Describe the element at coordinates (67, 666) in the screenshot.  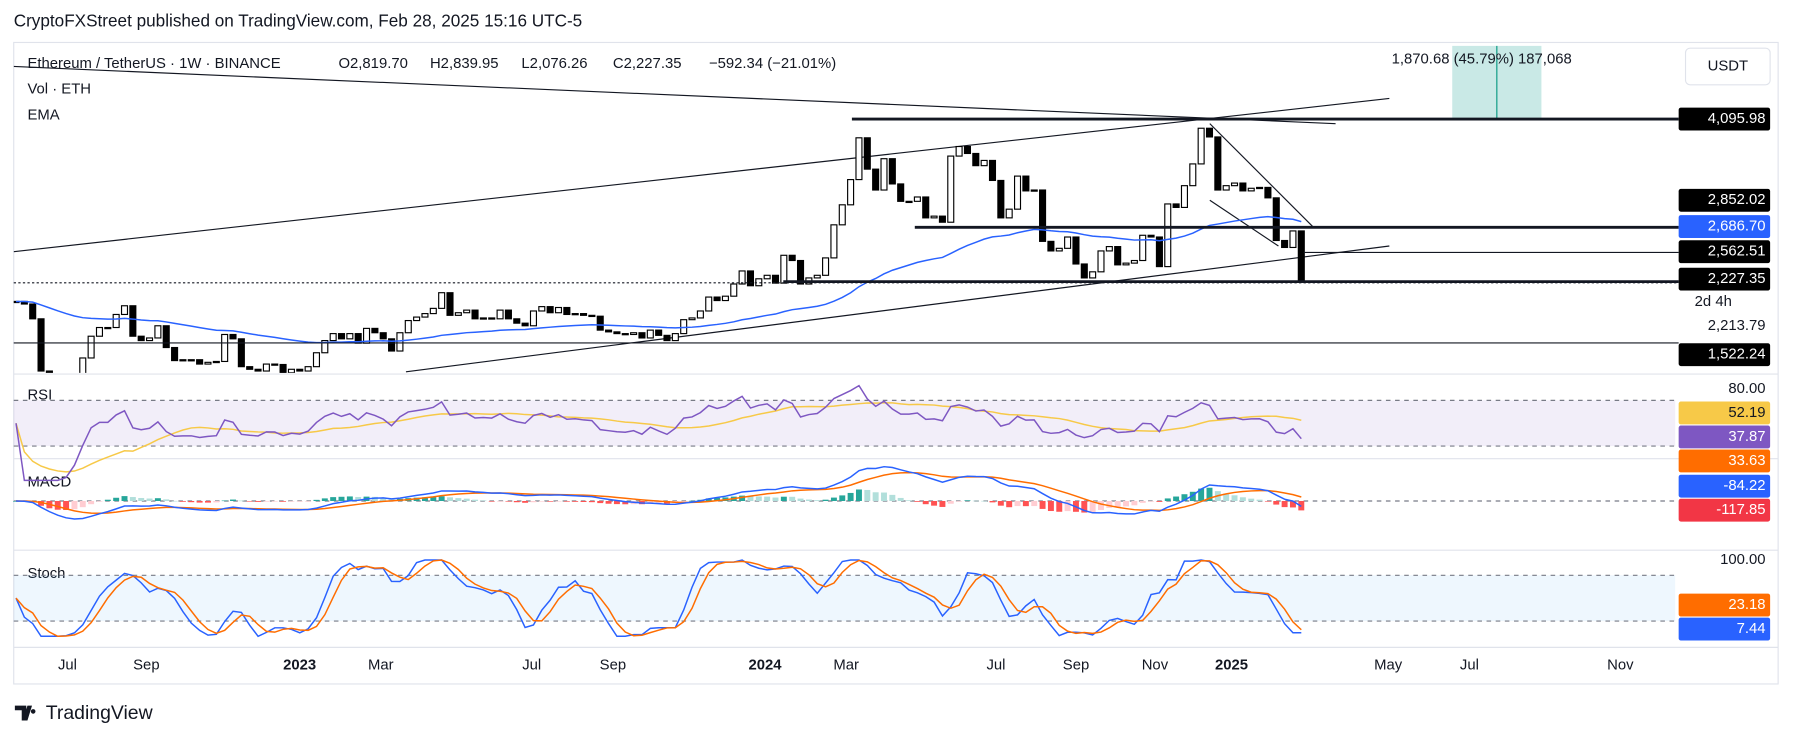
I see `x-tick-label: Jul` at that location.